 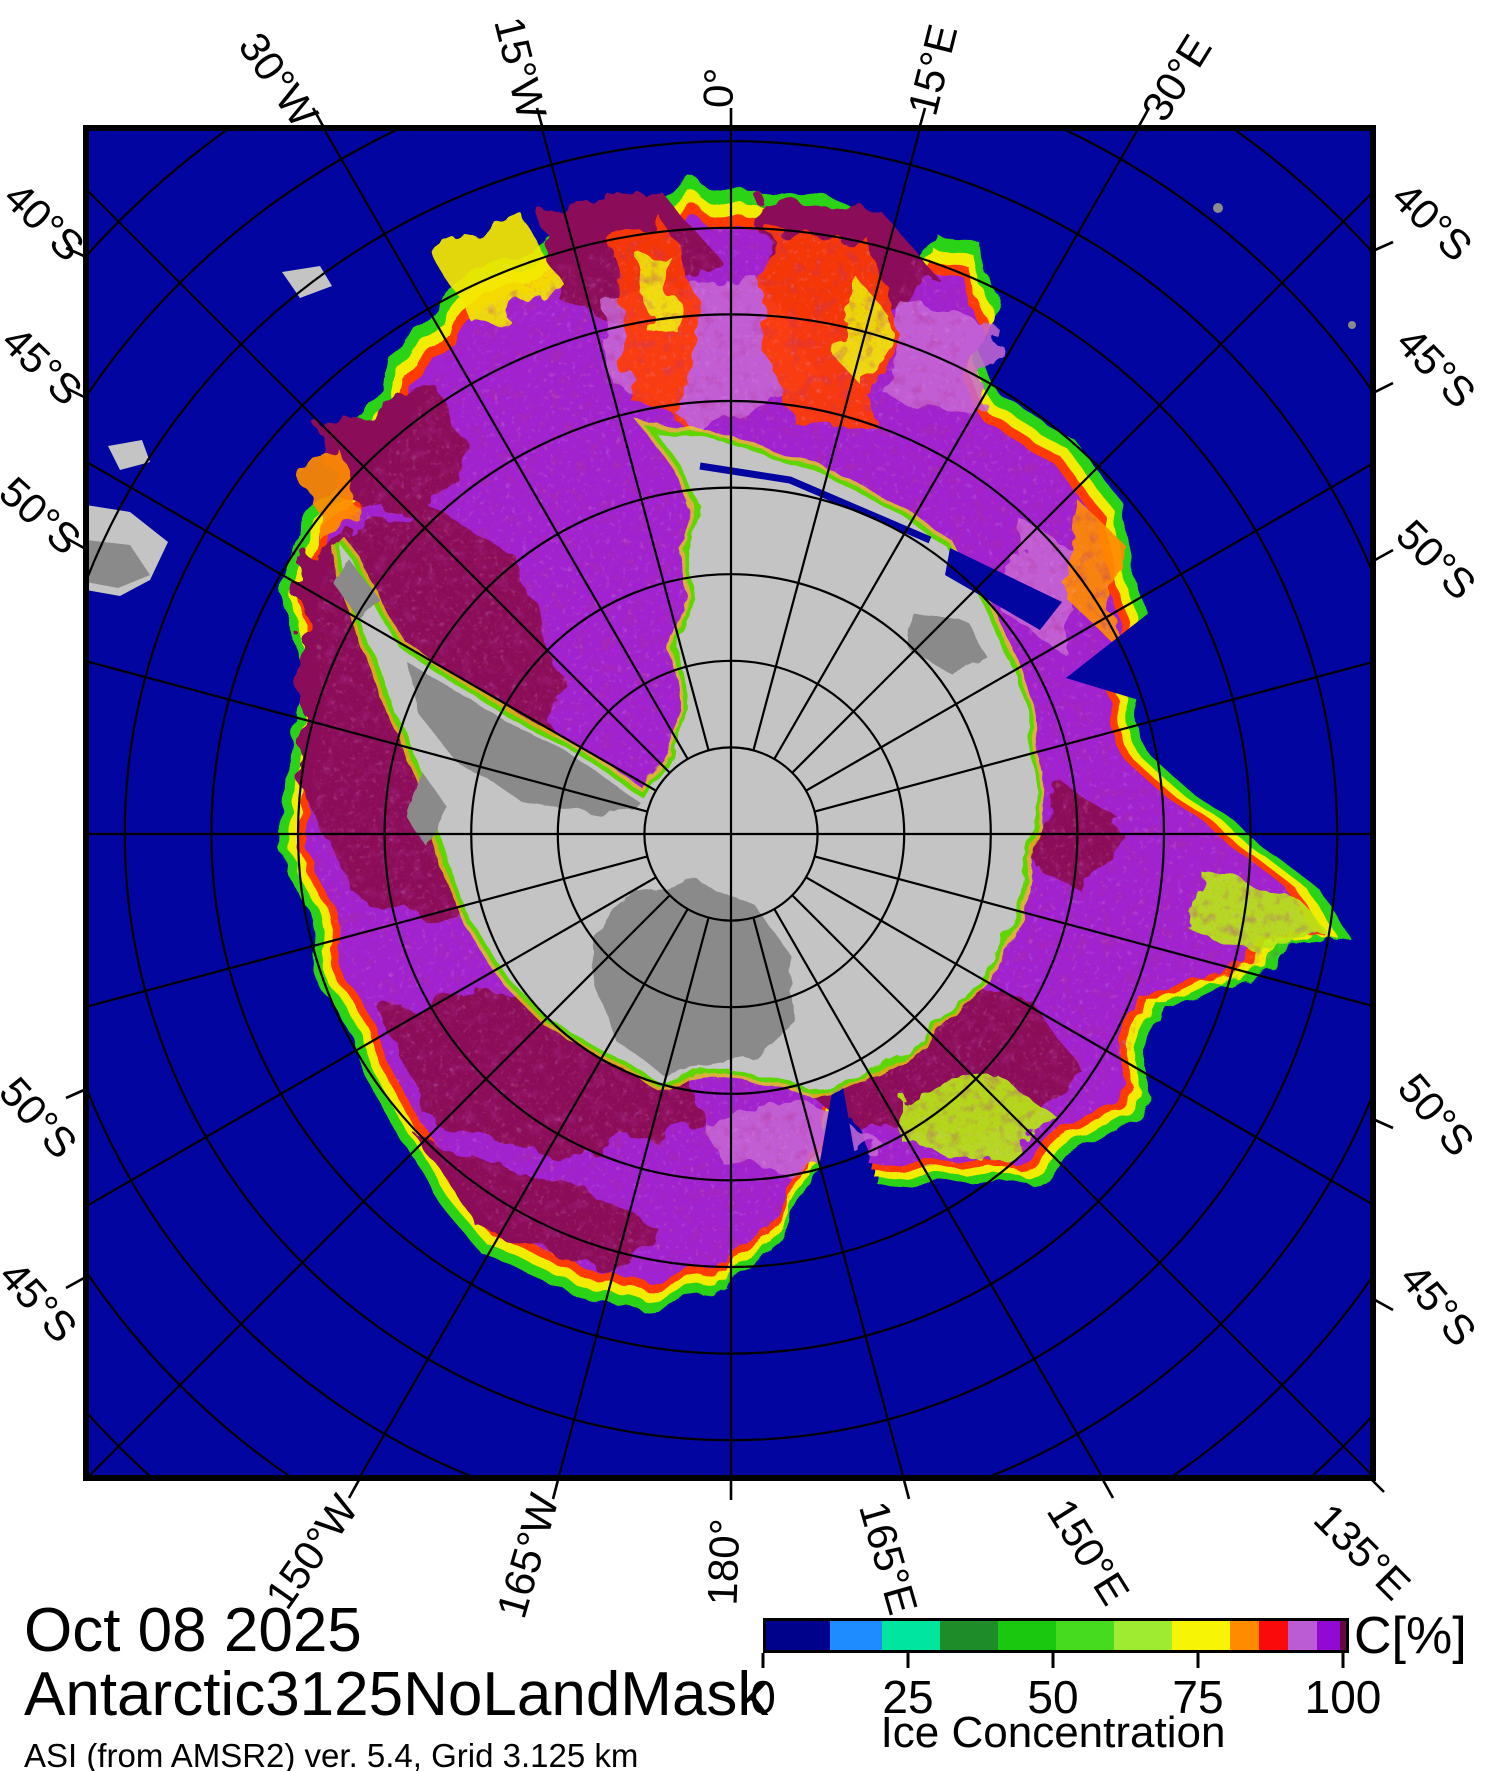 I want to click on colorbar-ticks: 0 25 50 75 100, so click(x=1065, y=1688).